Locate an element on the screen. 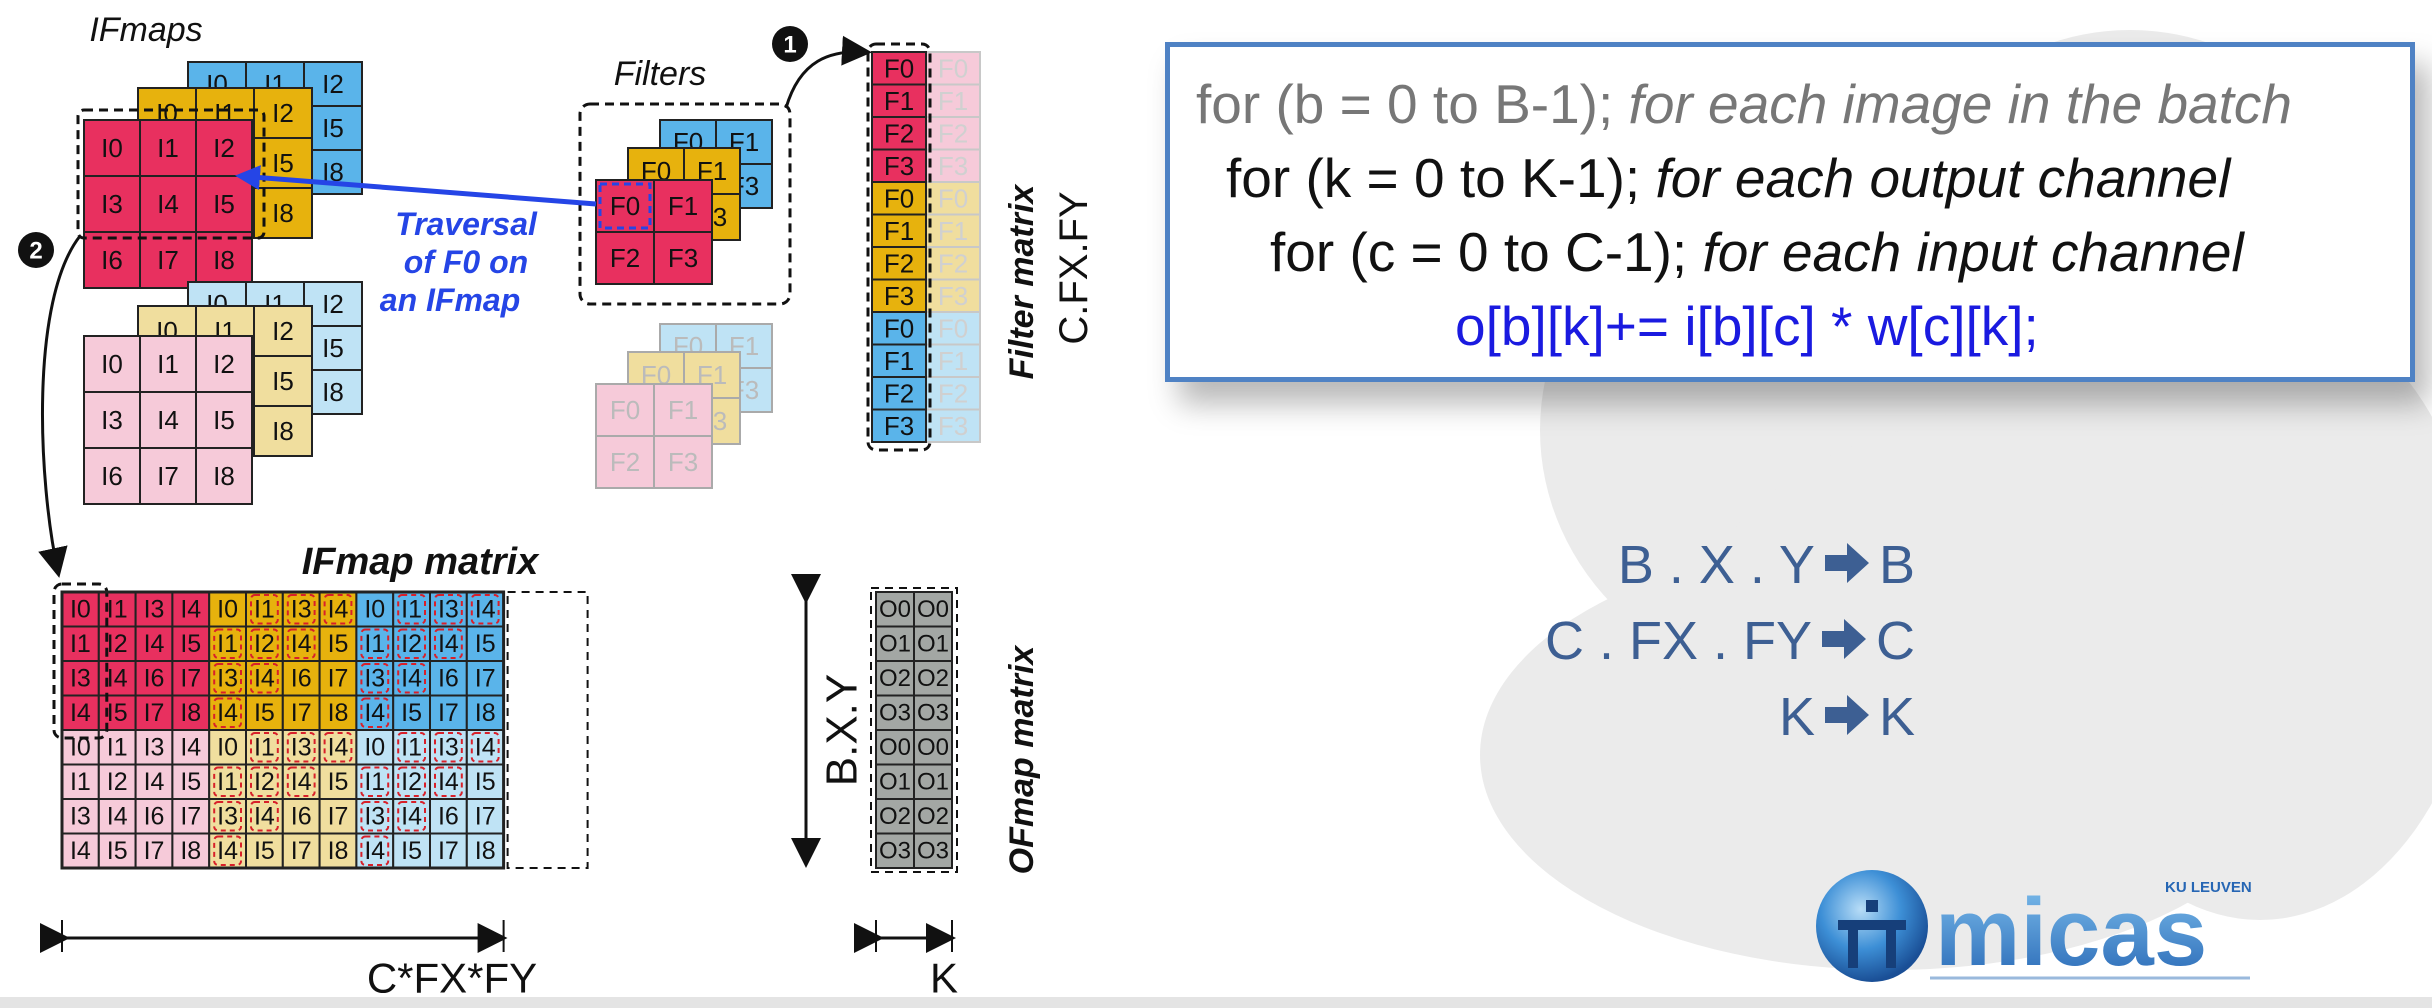 The width and height of the screenshot is (2432, 1008). ofmap-matrix-title: OFmap matrix is located at coordinates (1022, 759).